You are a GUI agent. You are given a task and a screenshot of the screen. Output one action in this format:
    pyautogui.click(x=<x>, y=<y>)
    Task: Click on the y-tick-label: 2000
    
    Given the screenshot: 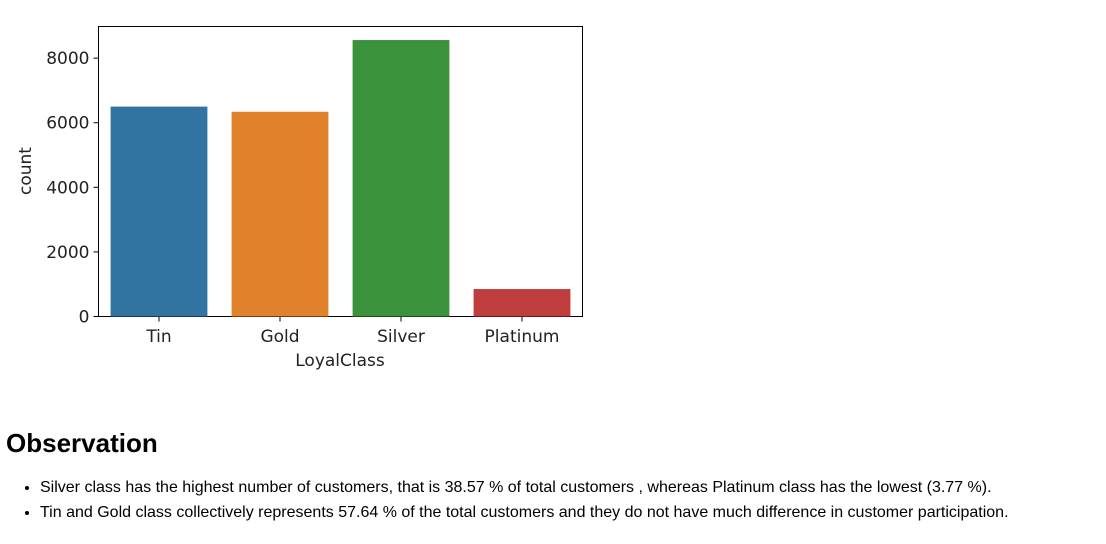 What is the action you would take?
    pyautogui.click(x=67, y=253)
    